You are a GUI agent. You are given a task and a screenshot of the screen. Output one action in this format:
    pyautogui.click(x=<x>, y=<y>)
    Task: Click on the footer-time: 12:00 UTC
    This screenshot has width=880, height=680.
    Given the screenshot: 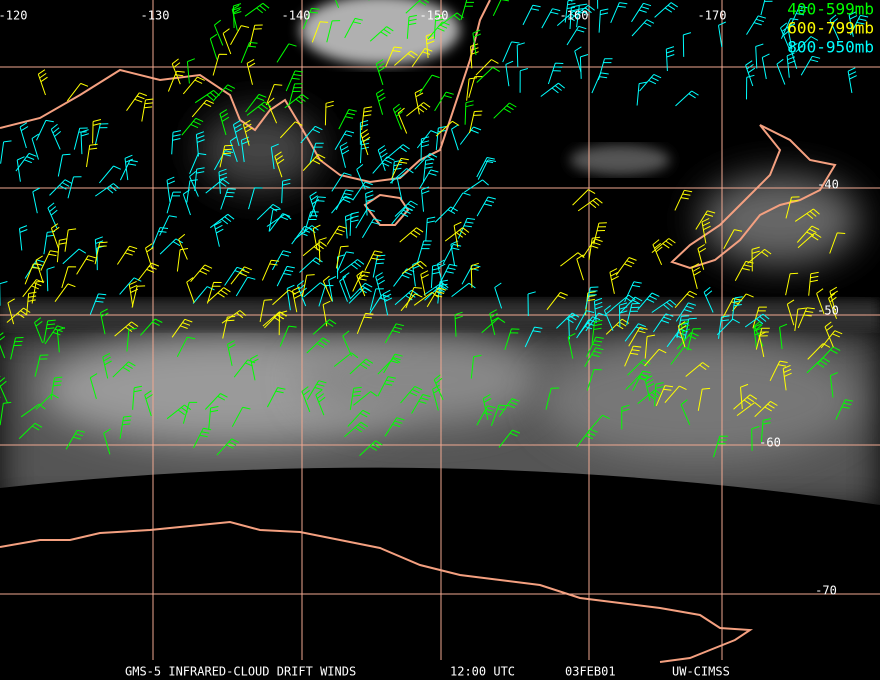 What is the action you would take?
    pyautogui.click(x=482, y=672)
    